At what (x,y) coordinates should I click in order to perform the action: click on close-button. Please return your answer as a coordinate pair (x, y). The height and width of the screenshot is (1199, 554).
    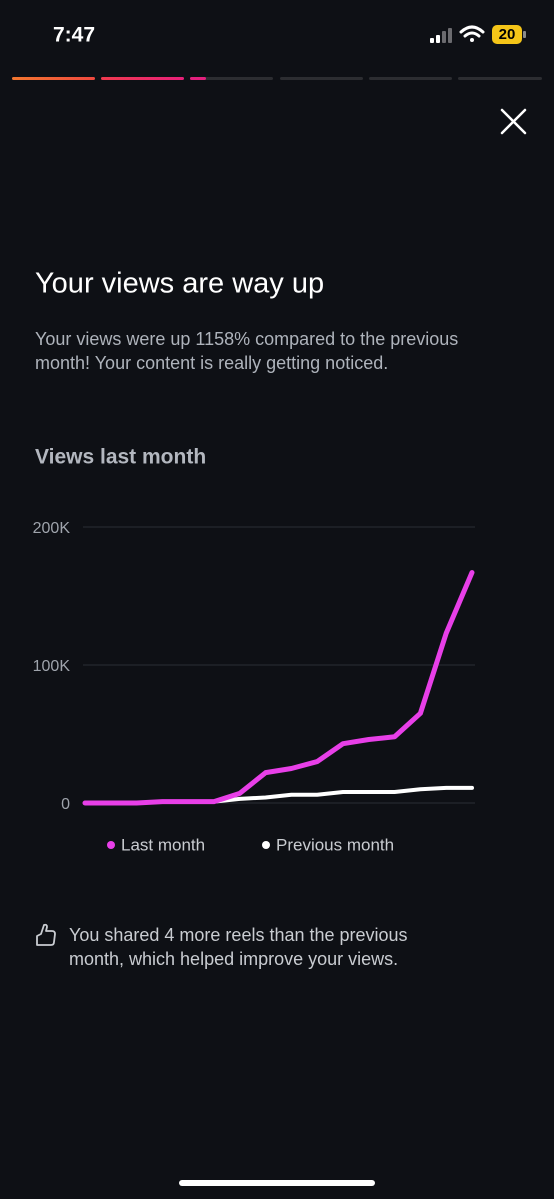
    Looking at the image, I should click on (513, 121).